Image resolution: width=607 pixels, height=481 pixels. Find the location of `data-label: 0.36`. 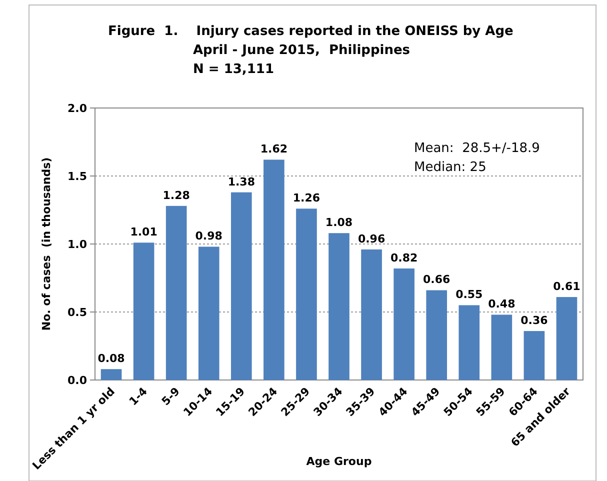

data-label: 0.36 is located at coordinates (534, 321).